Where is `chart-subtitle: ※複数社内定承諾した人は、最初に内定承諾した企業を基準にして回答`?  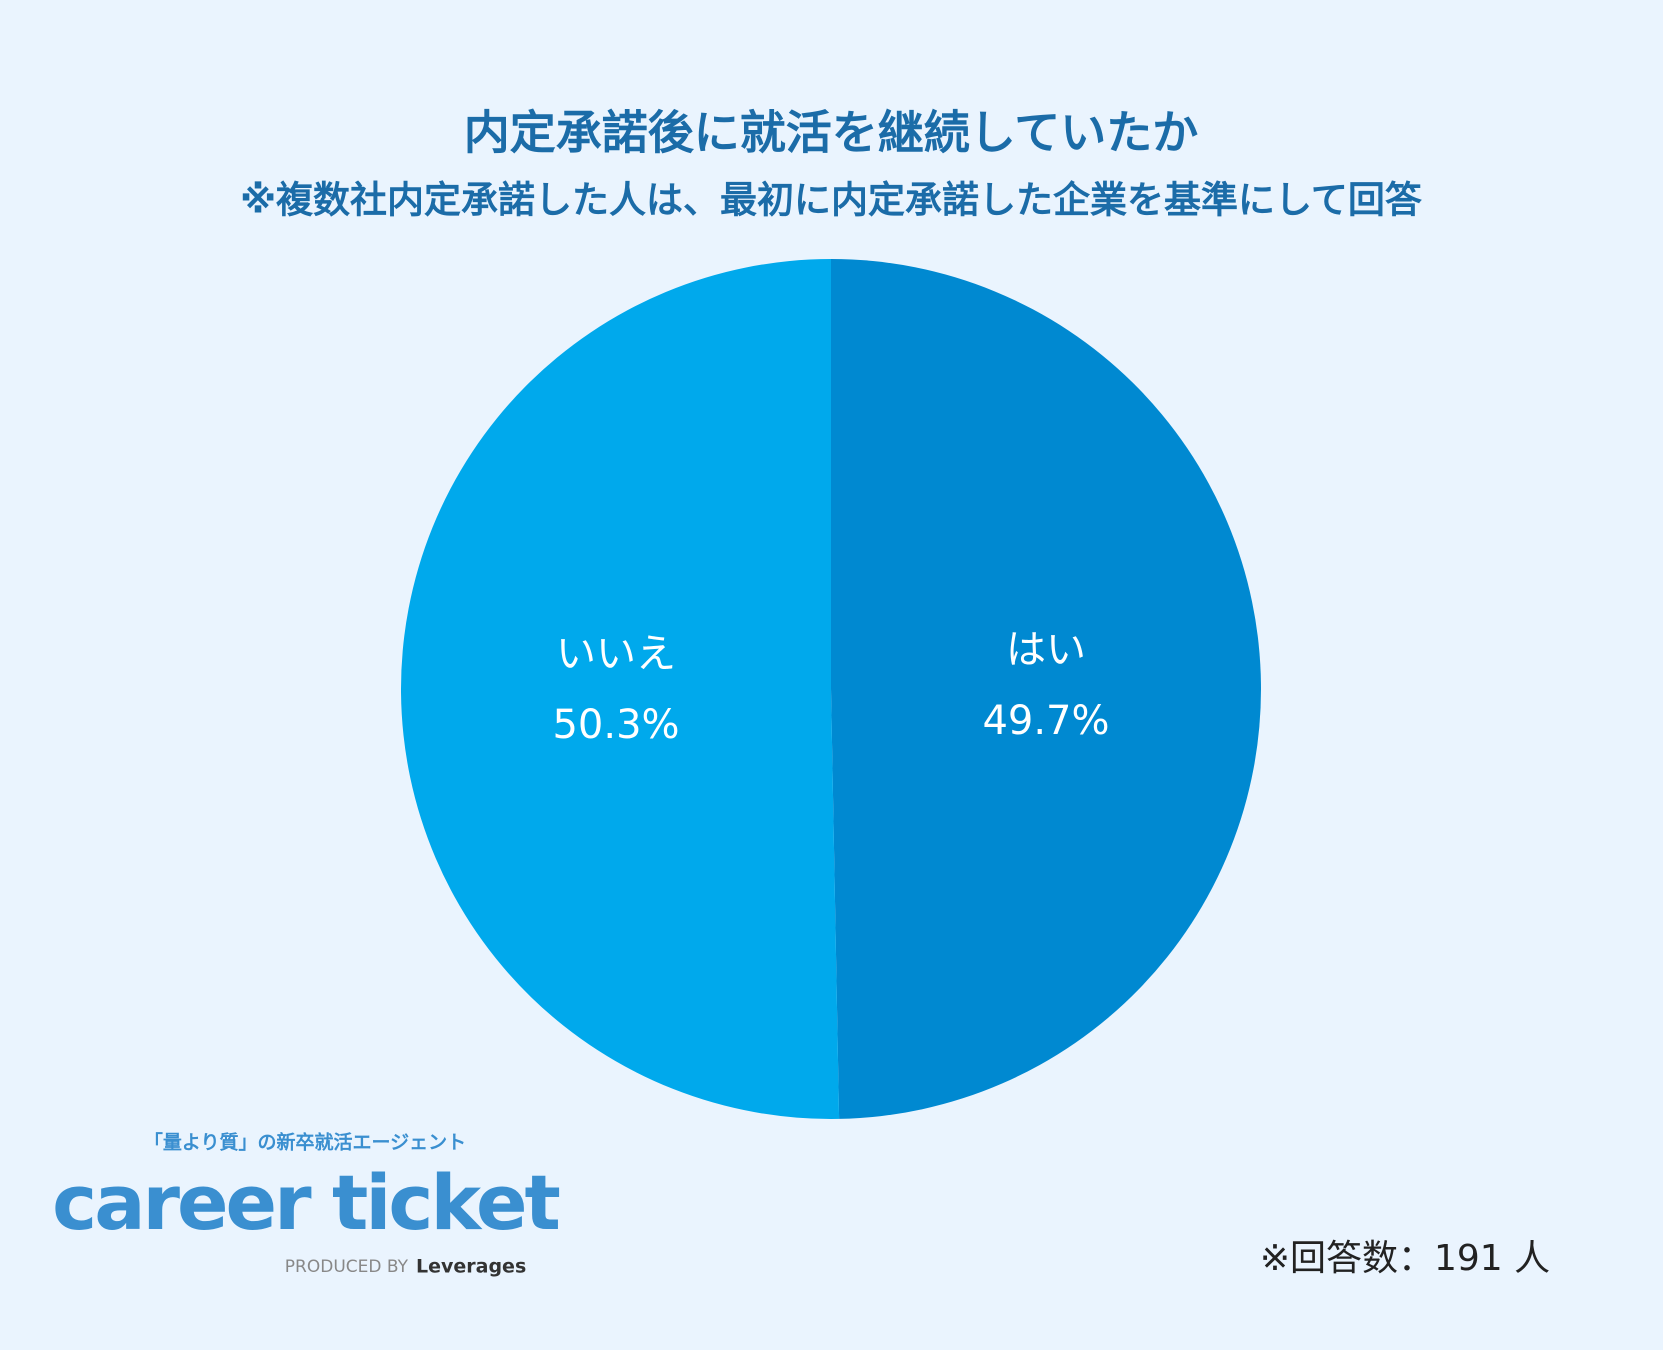 chart-subtitle: ※複数社内定承諾した人は、最初に内定承諾した企業を基準にして回答 is located at coordinates (831, 200).